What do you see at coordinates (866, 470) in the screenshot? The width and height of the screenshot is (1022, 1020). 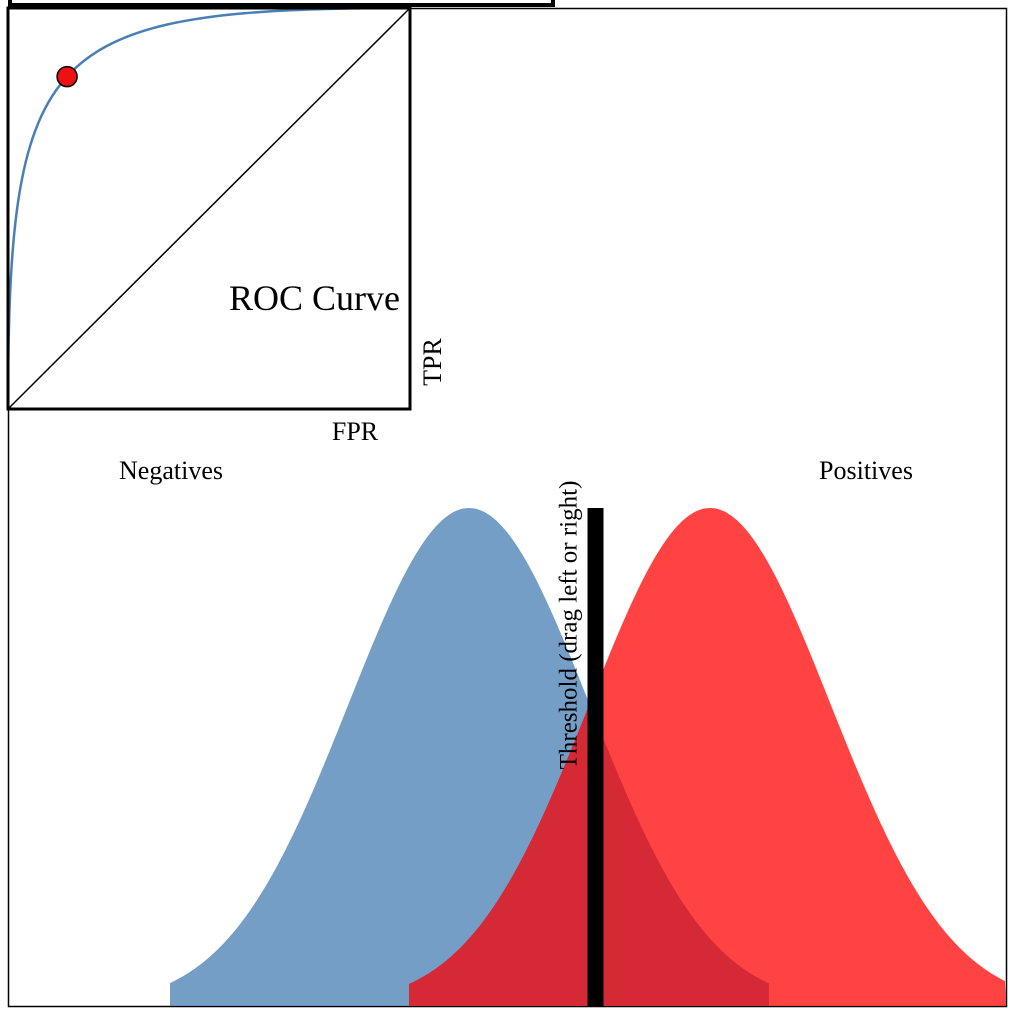 I see `positives-label: Positives` at bounding box center [866, 470].